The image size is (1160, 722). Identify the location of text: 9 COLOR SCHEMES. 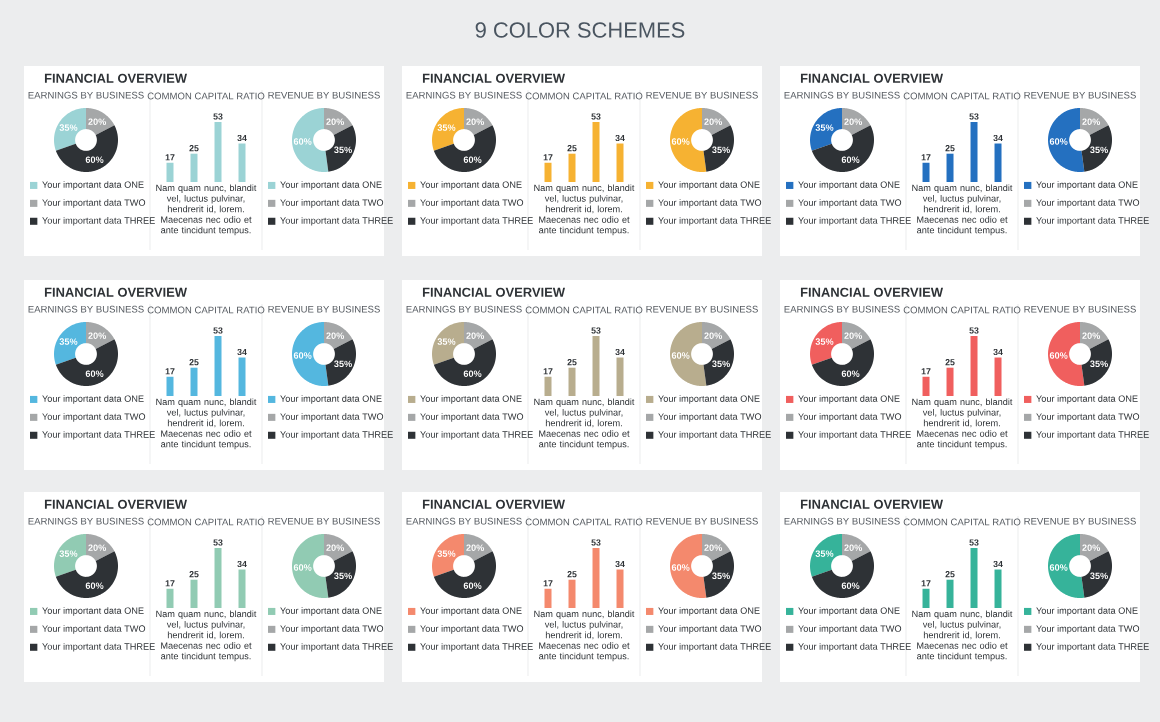
(580, 30).